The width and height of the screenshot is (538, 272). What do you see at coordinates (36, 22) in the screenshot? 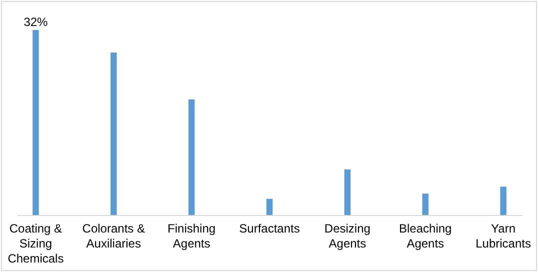
I see `data-label: 32%` at bounding box center [36, 22].